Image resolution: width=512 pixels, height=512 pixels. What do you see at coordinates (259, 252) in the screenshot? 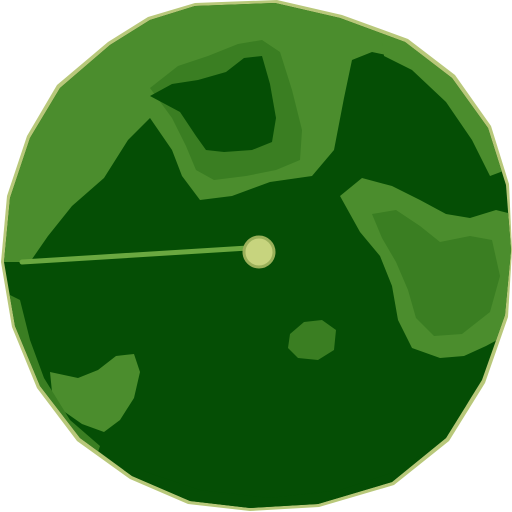
I see `player-position-dot-icon` at bounding box center [259, 252].